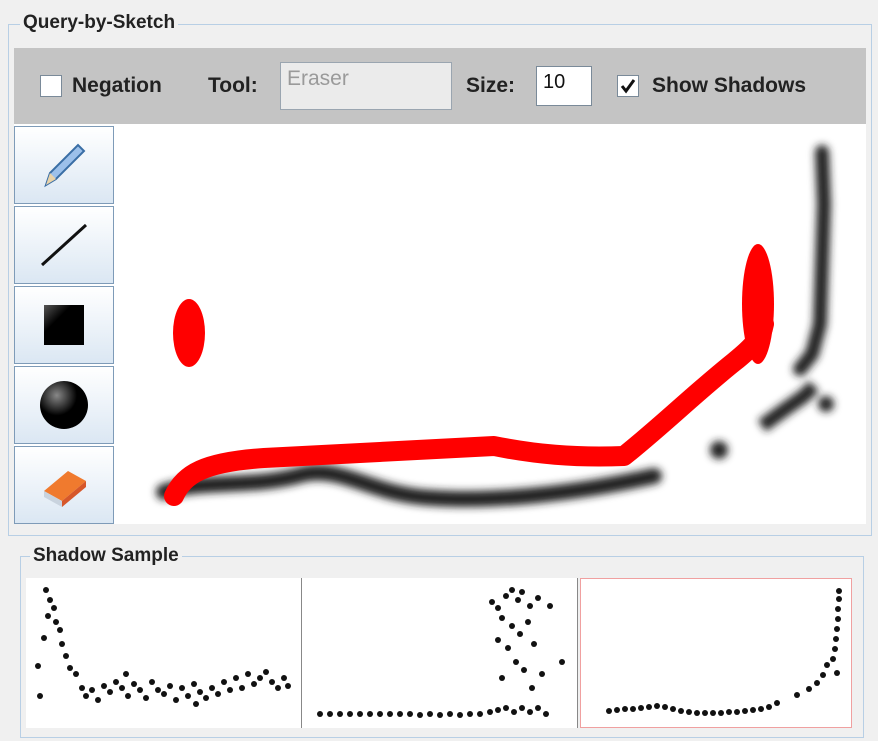  What do you see at coordinates (564, 86) in the screenshot?
I see `size-input: 10` at bounding box center [564, 86].